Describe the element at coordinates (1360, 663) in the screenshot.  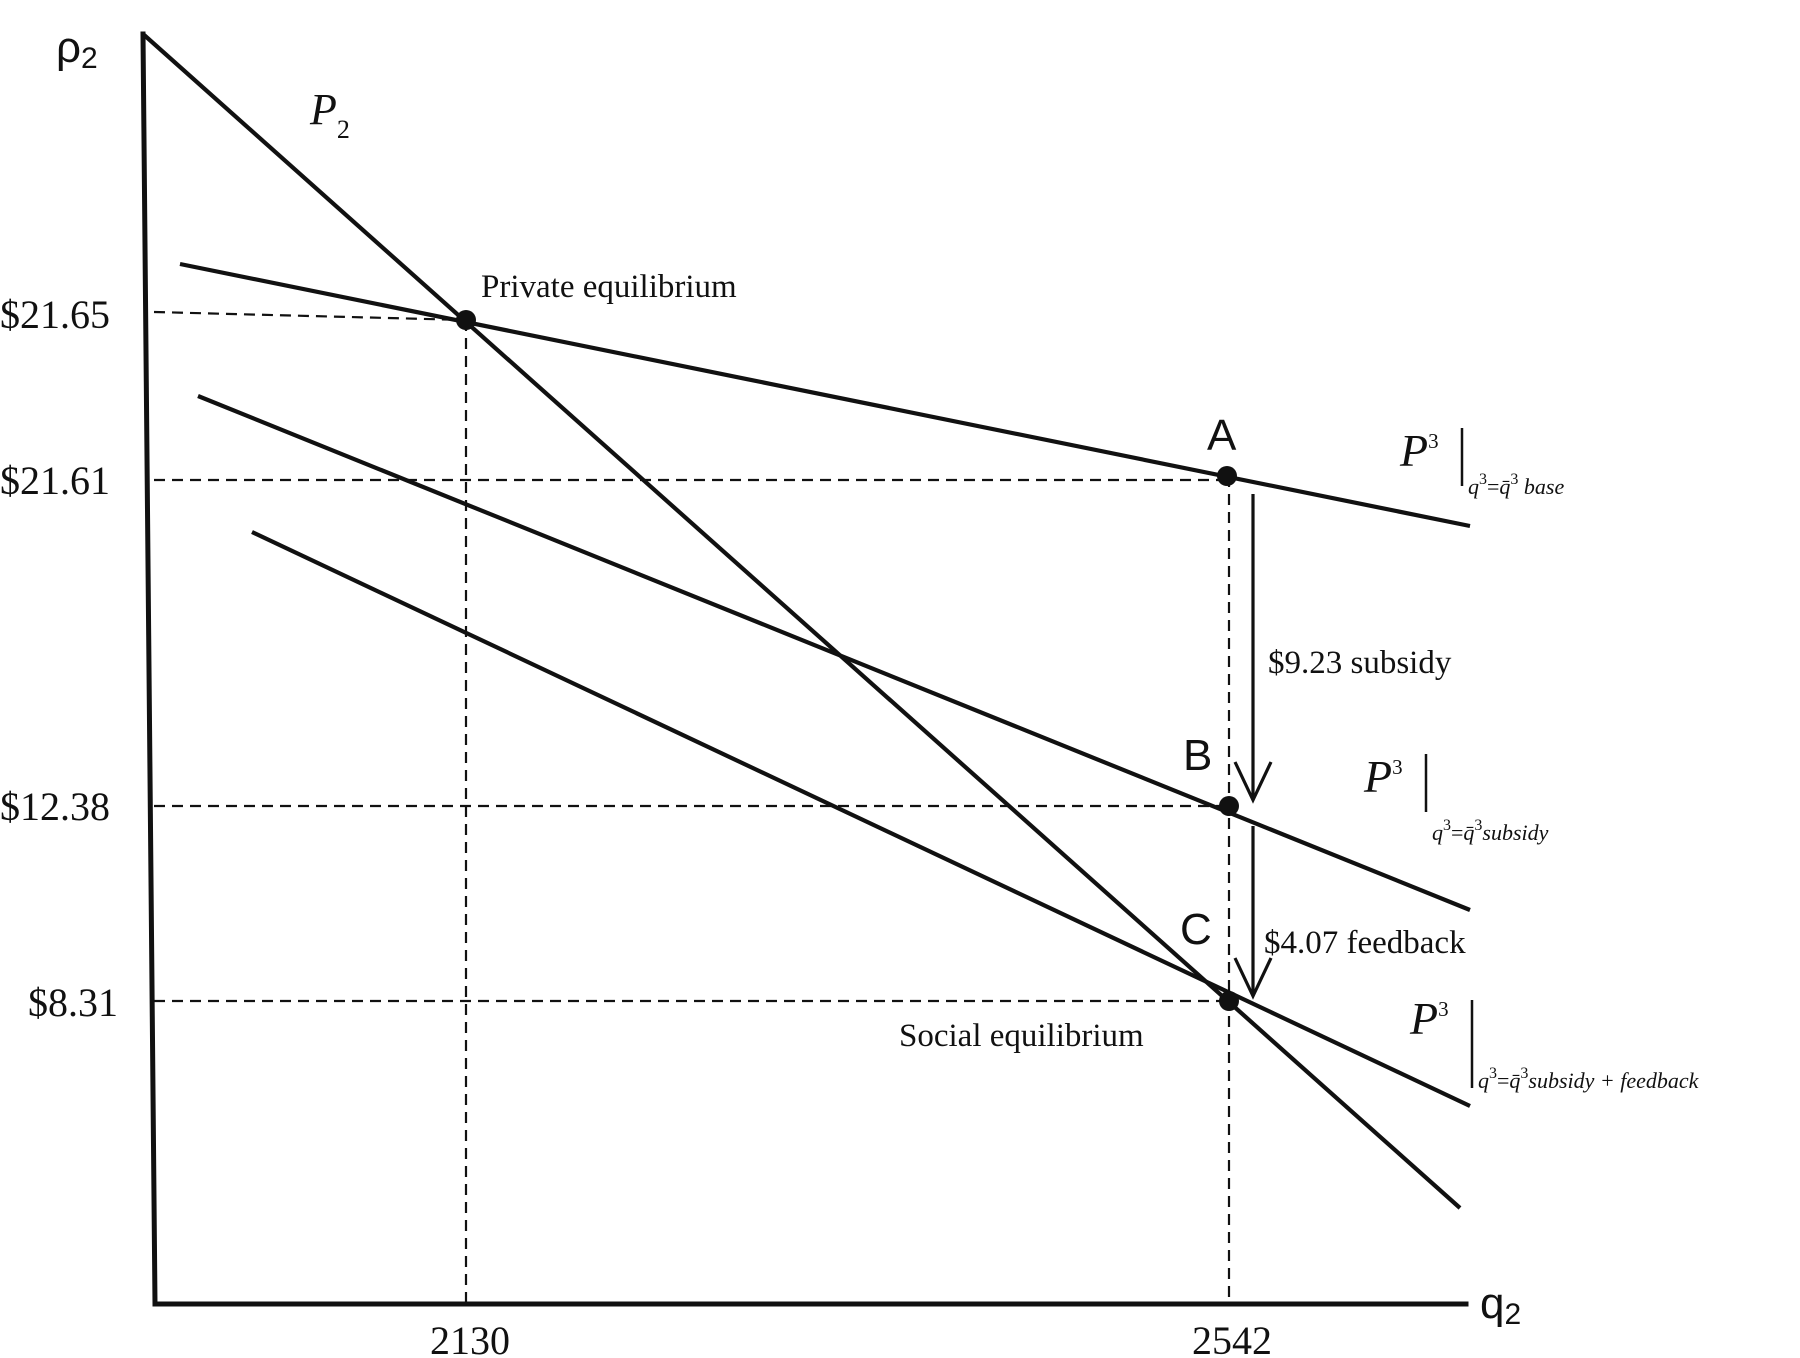
I see `subsidy-amount-label: $9.23 subsidy` at that location.